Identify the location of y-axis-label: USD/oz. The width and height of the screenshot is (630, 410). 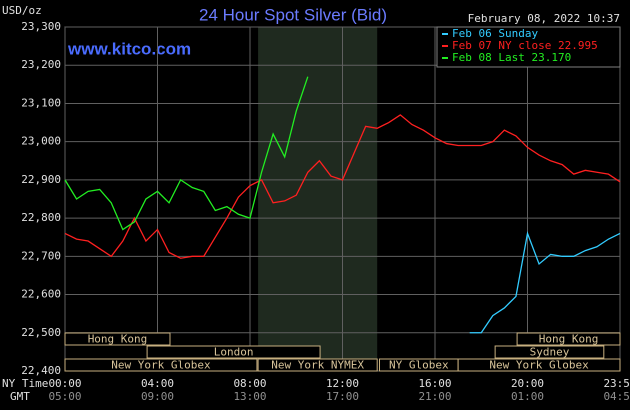
(22, 10).